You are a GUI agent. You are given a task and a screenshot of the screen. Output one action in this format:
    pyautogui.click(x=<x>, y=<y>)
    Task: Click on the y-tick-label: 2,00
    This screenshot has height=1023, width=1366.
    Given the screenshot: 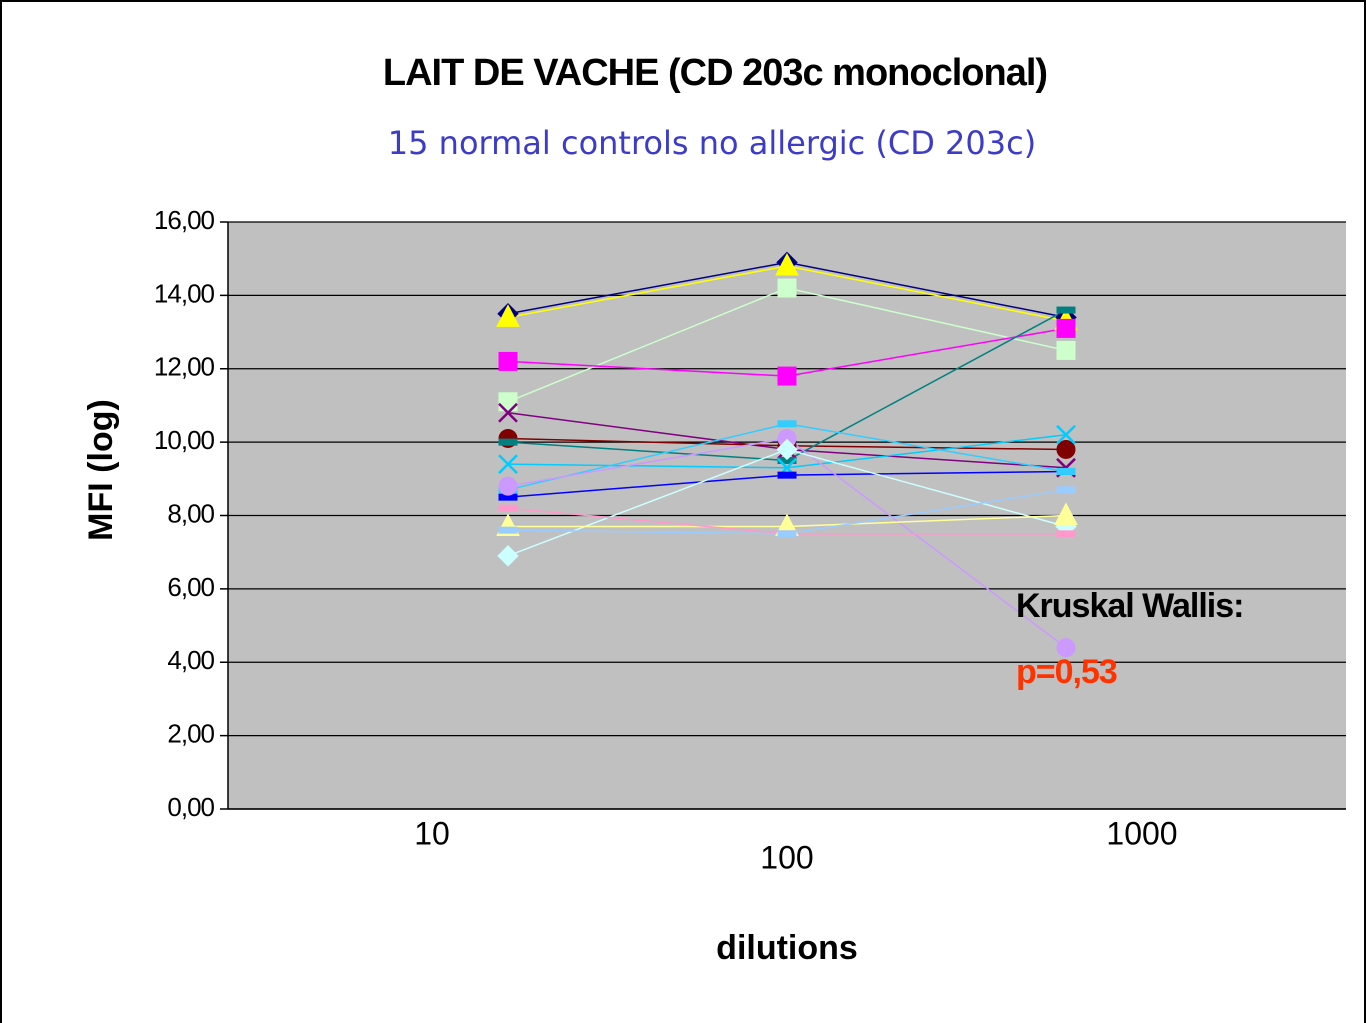 What is the action you would take?
    pyautogui.click(x=190, y=734)
    